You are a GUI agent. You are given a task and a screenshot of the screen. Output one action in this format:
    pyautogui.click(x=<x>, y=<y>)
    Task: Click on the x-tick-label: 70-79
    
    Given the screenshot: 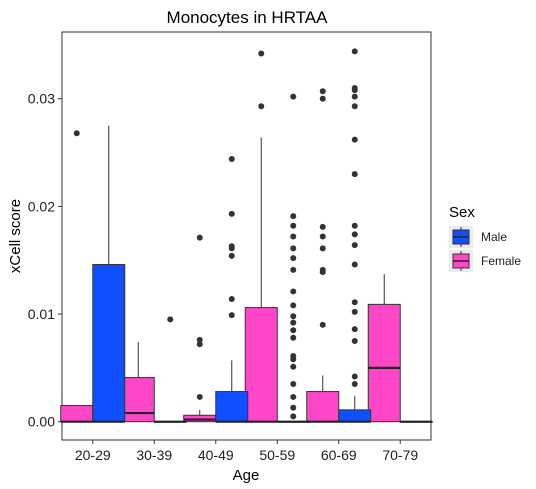 What is the action you would take?
    pyautogui.click(x=400, y=455)
    